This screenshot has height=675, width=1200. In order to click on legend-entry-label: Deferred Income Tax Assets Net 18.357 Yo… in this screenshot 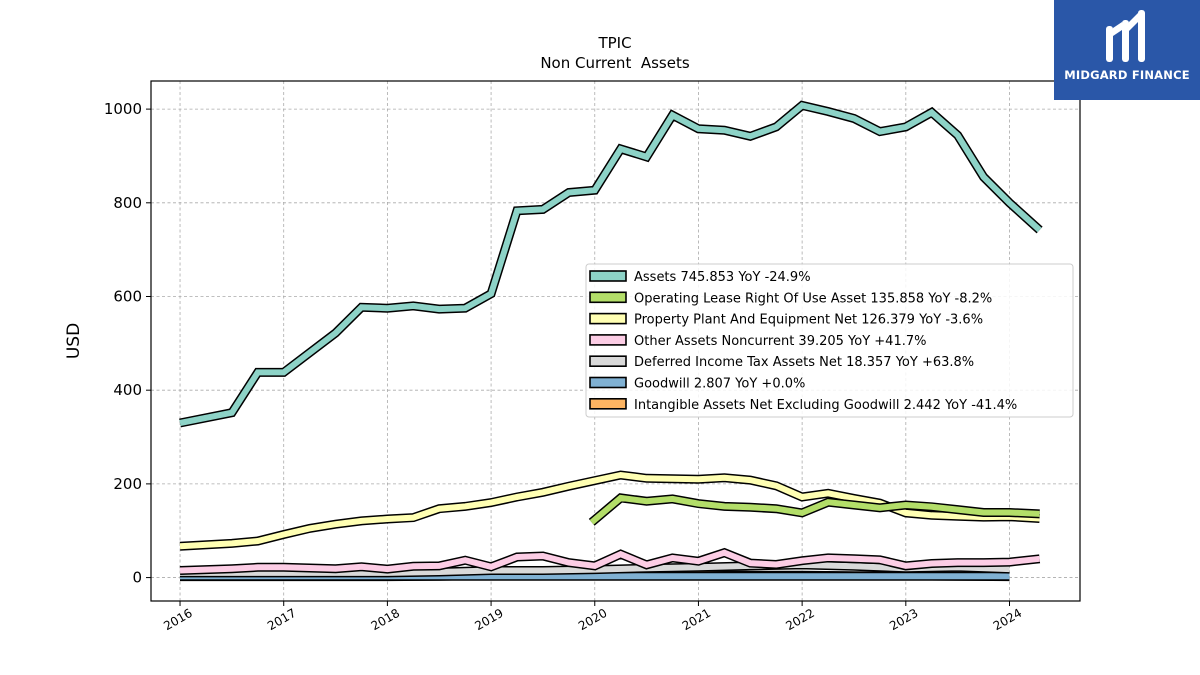, I will do `click(804, 362)`.